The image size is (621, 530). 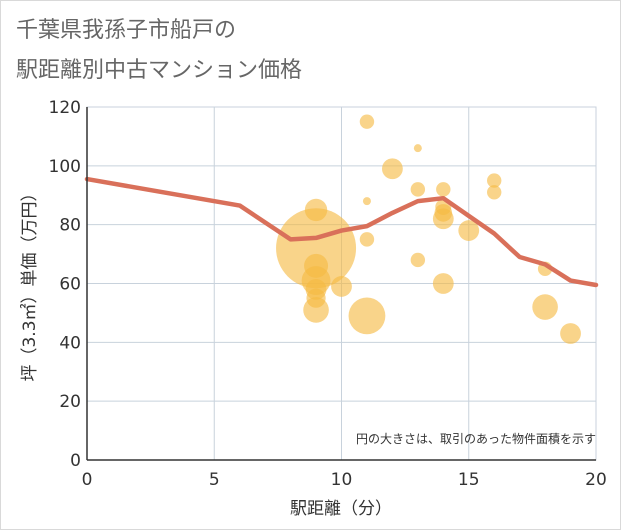 I want to click on y-tick-label: 100, so click(x=65, y=167).